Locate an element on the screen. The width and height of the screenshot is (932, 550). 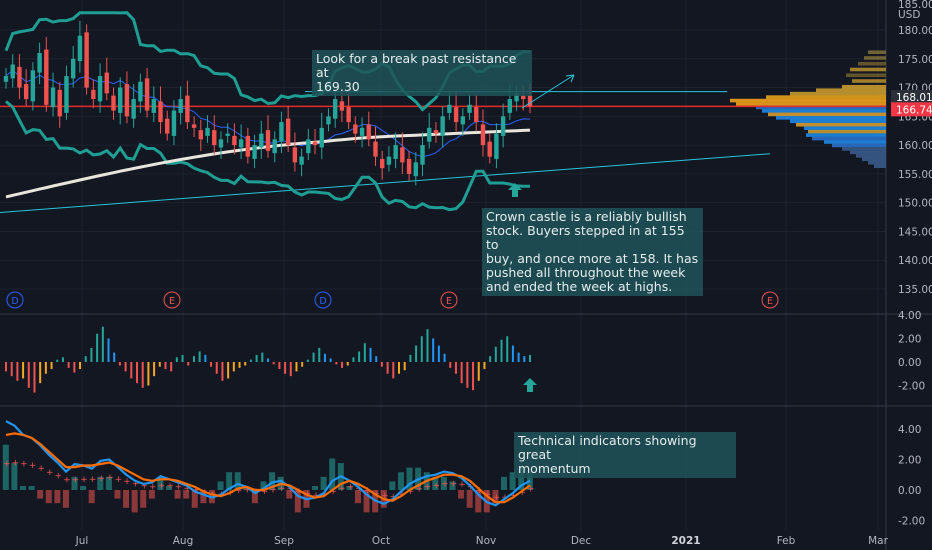
projection-arrowhead is located at coordinates (570, 78).